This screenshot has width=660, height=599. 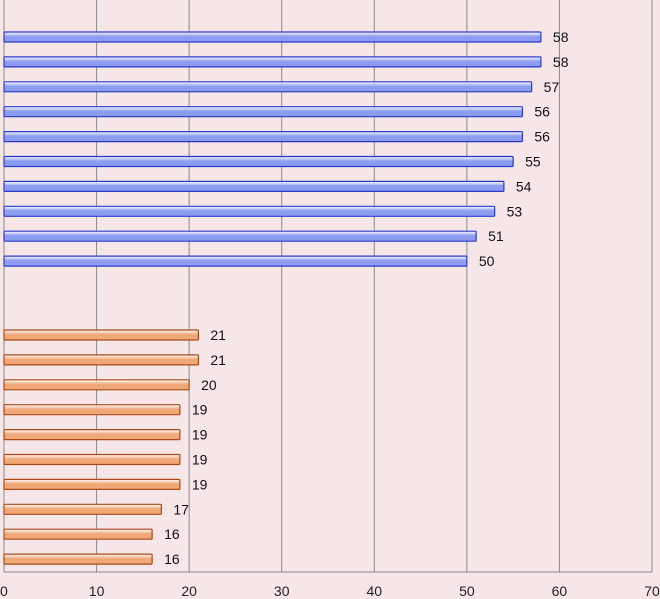 What do you see at coordinates (97, 591) in the screenshot?
I see `x-tick-label-10: 10` at bounding box center [97, 591].